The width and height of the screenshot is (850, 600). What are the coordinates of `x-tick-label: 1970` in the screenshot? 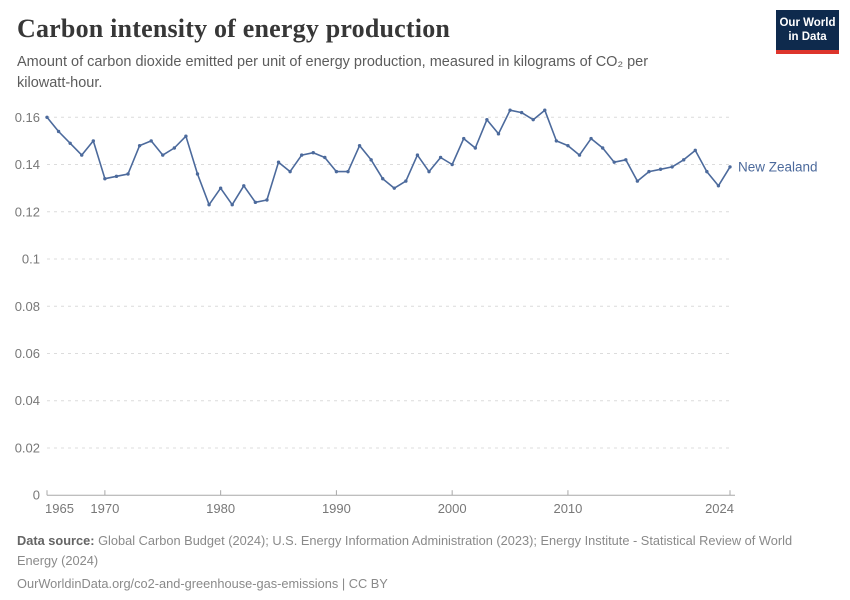 It's located at (104, 508).